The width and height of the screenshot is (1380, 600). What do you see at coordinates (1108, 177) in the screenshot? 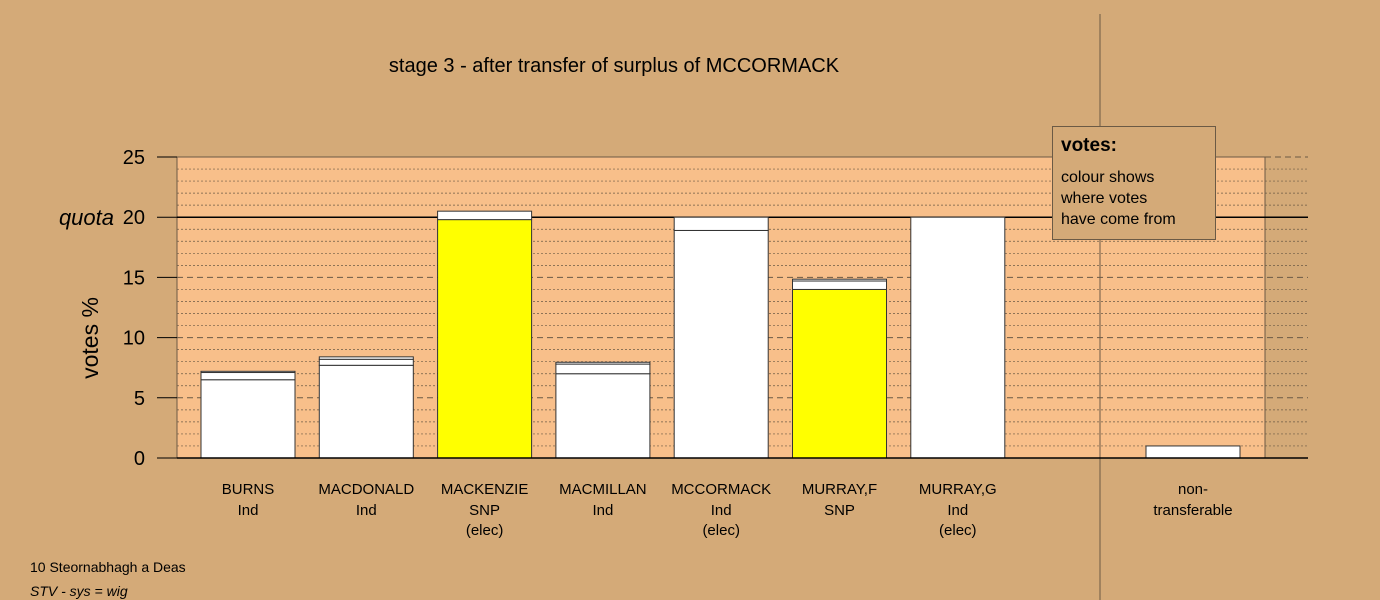
I see `legend-line: colour shows` at bounding box center [1108, 177].